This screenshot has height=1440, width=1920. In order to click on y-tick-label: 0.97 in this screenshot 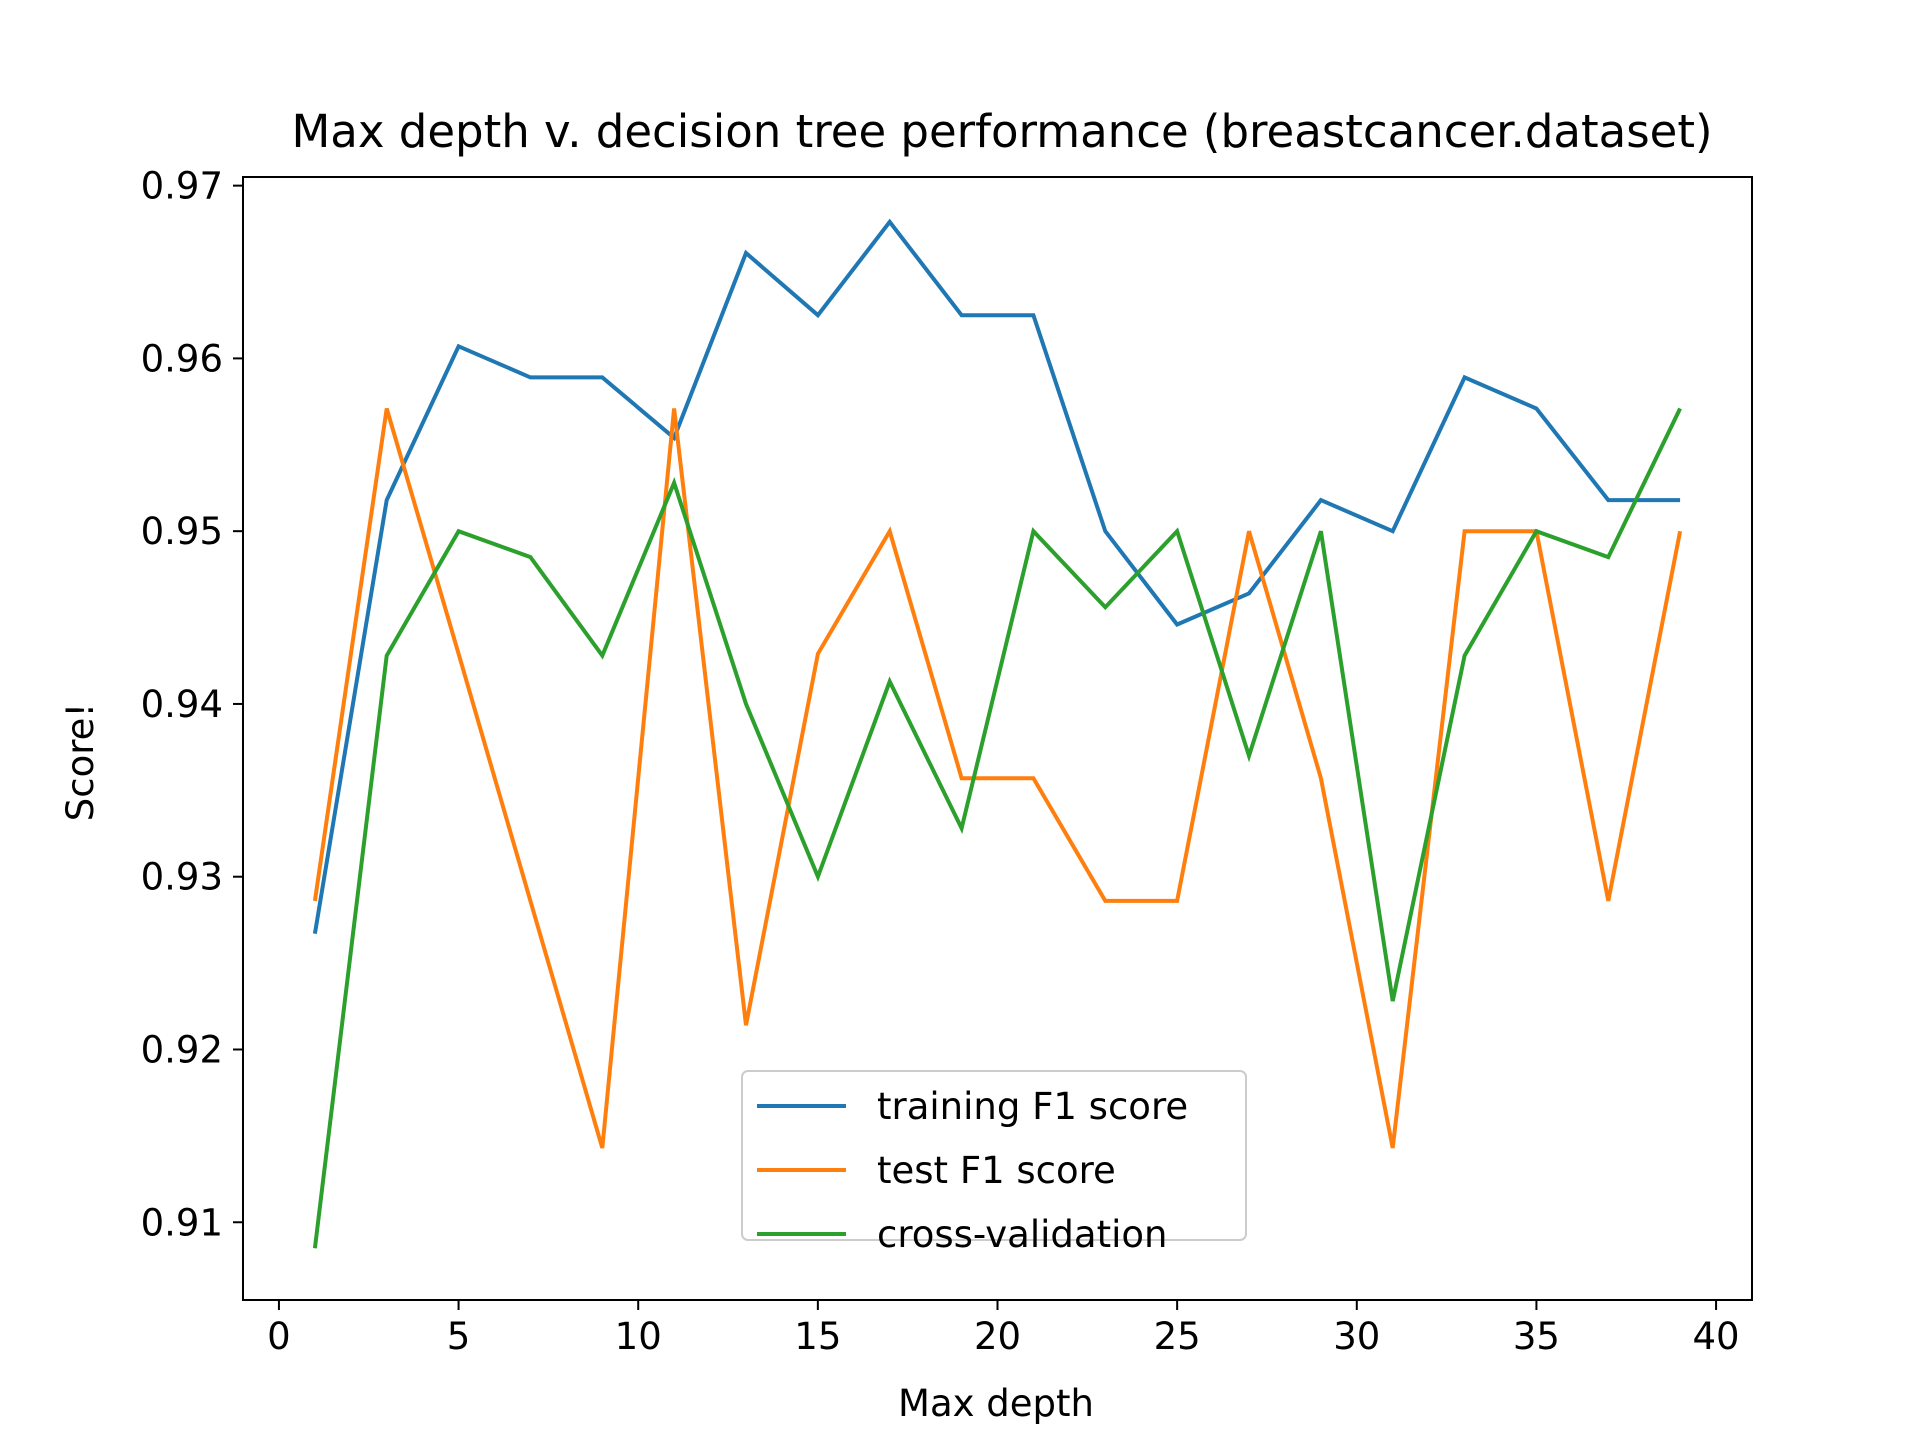, I will do `click(182, 186)`.